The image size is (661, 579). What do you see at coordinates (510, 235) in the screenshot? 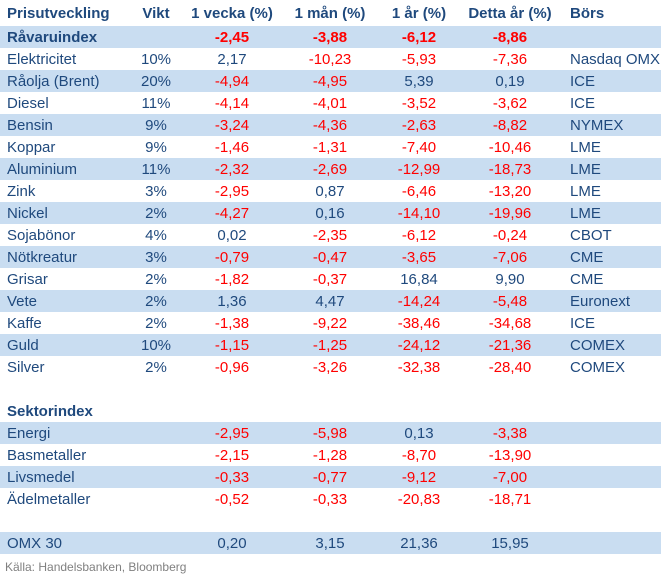
I see `ytd-cell: -0,24` at bounding box center [510, 235].